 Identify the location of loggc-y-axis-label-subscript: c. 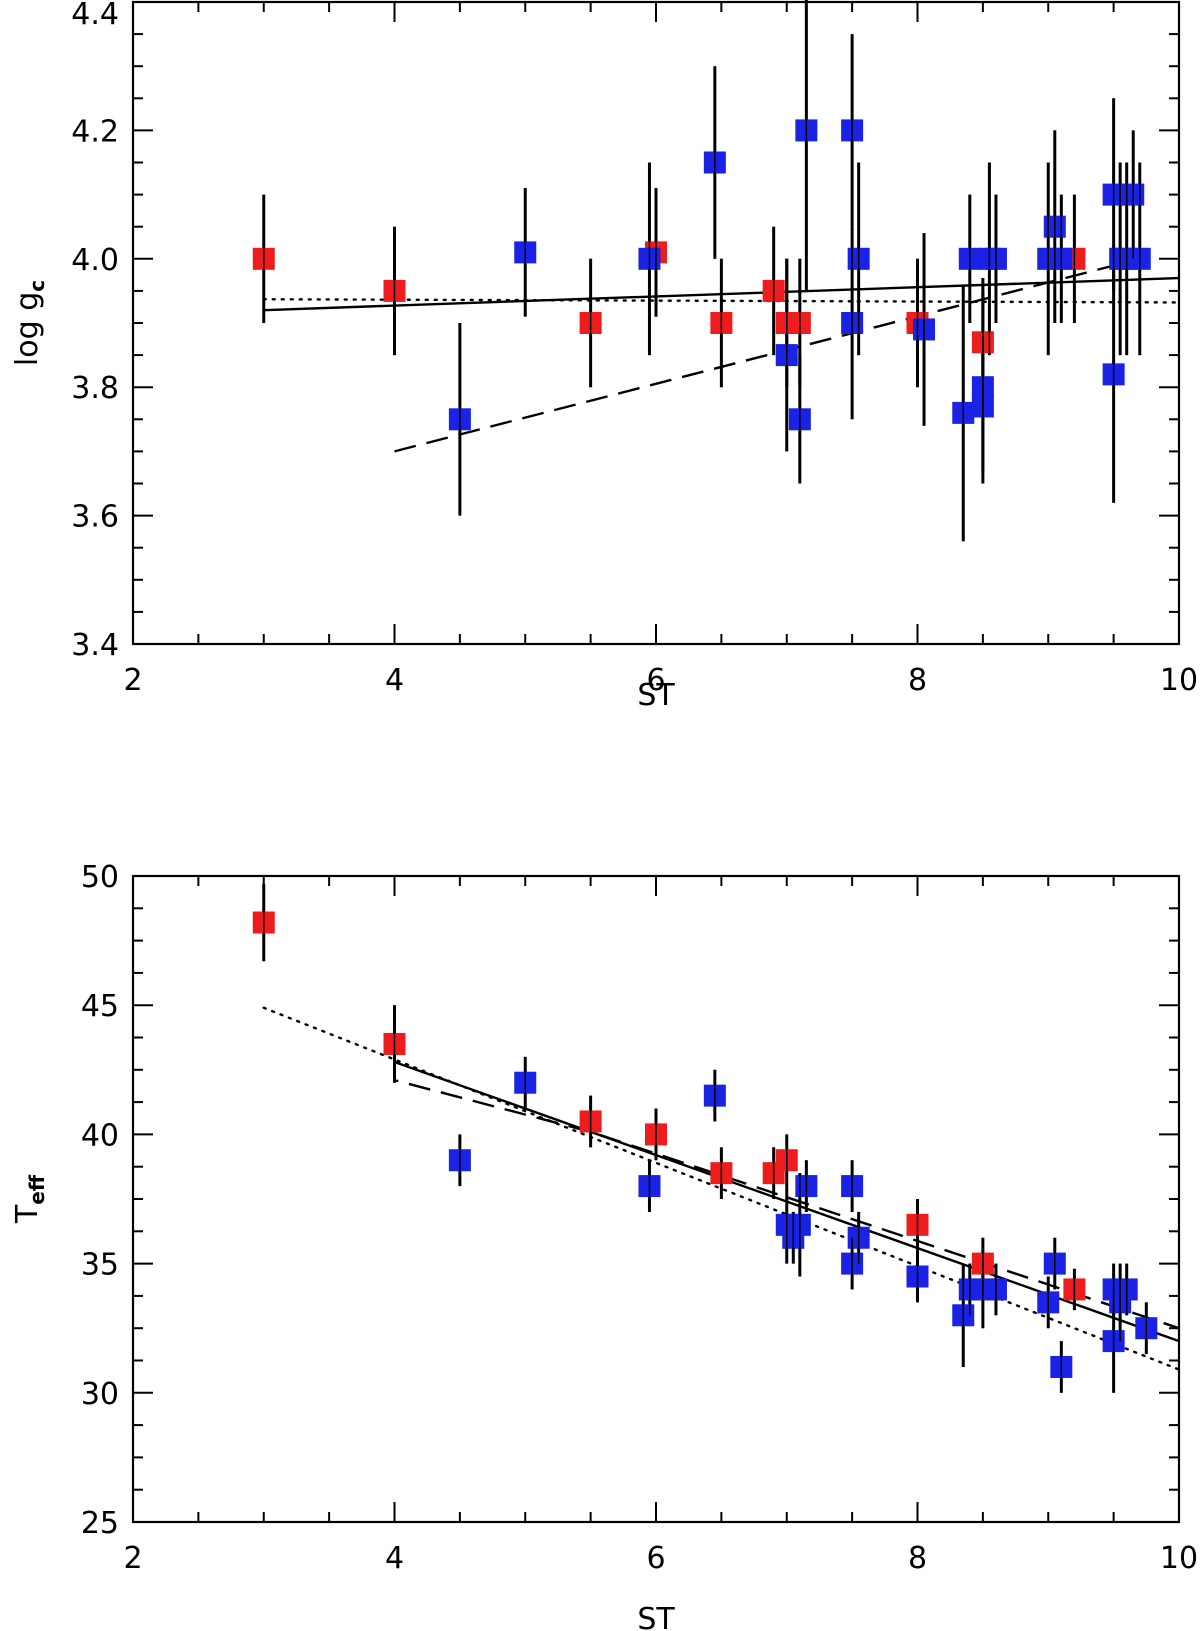
(37, 286).